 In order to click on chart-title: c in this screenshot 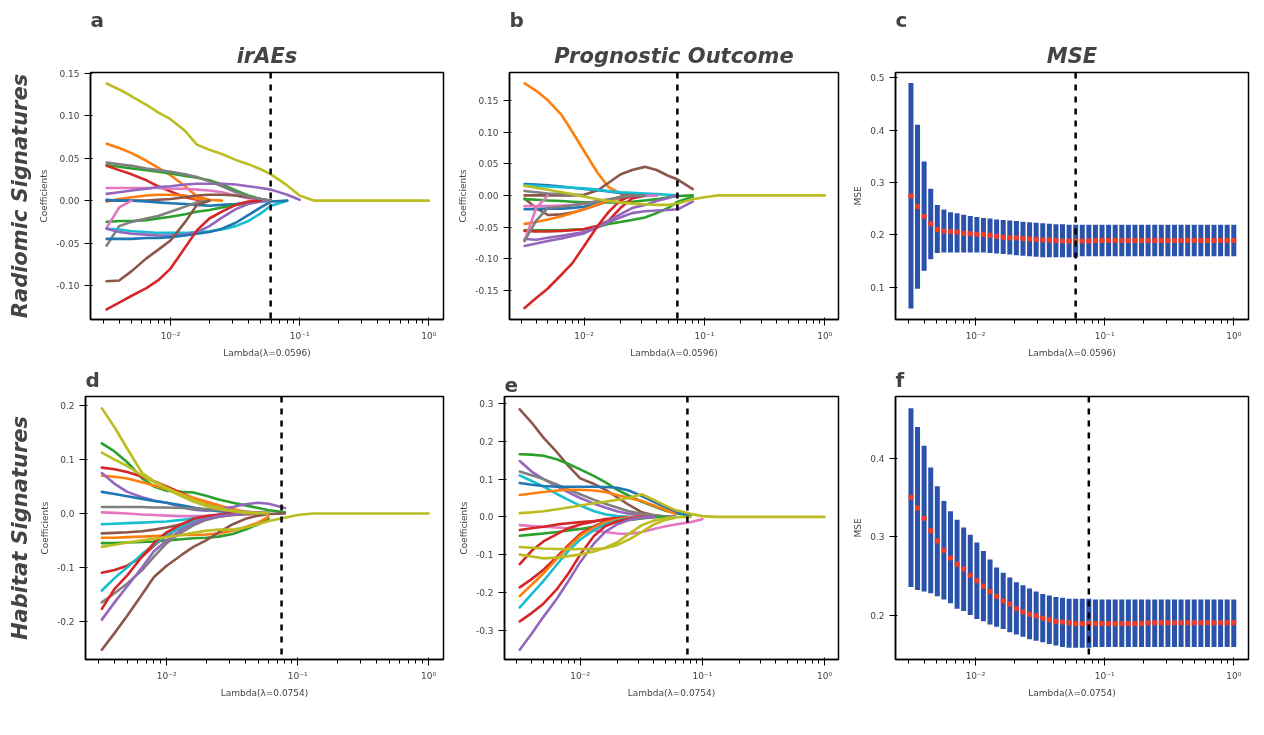, I will do `click(901, 19)`.